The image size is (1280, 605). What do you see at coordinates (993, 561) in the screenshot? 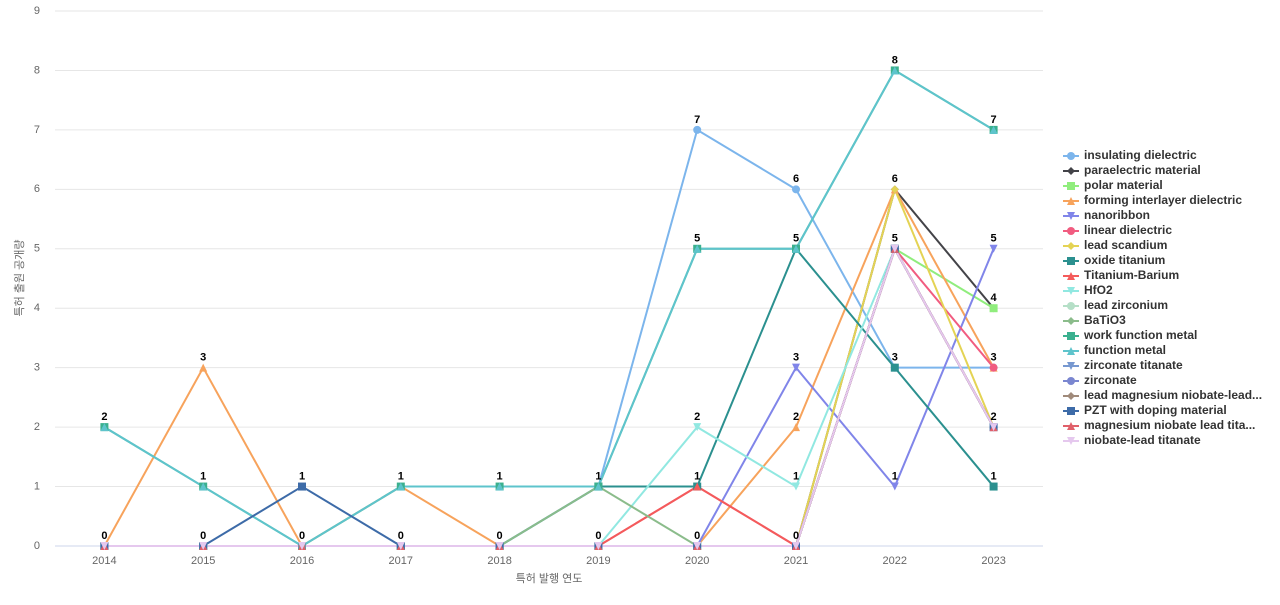
I see `x-tick-label: 2023` at bounding box center [993, 561].